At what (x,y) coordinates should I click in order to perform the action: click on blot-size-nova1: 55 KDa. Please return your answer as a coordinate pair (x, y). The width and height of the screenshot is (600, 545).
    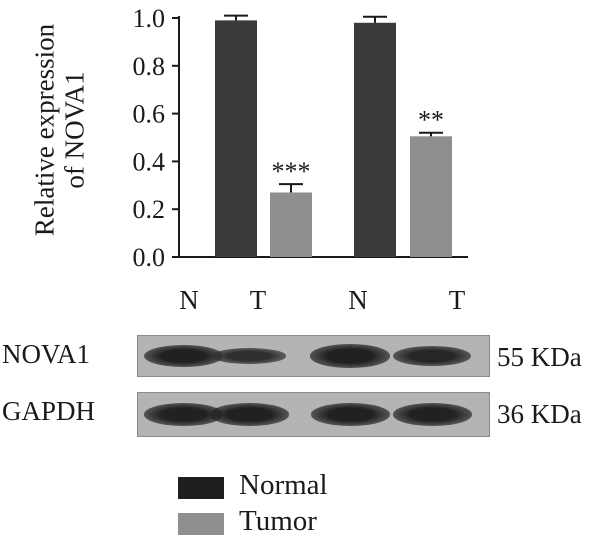
    Looking at the image, I should click on (539, 357).